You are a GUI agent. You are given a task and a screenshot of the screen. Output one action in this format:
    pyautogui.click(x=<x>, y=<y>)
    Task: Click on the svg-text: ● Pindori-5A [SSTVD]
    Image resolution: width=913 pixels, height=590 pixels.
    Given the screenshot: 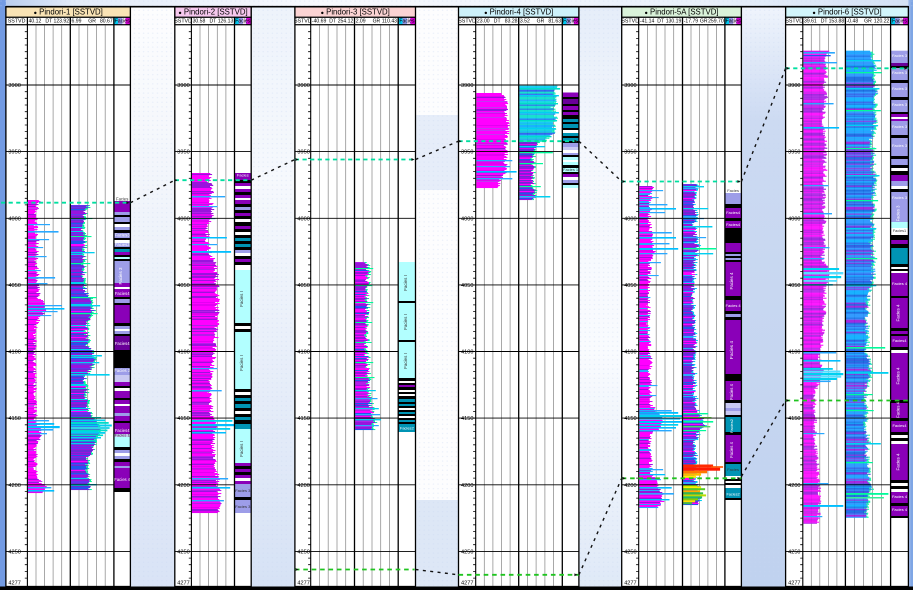 What is the action you would take?
    pyautogui.click(x=681, y=12)
    